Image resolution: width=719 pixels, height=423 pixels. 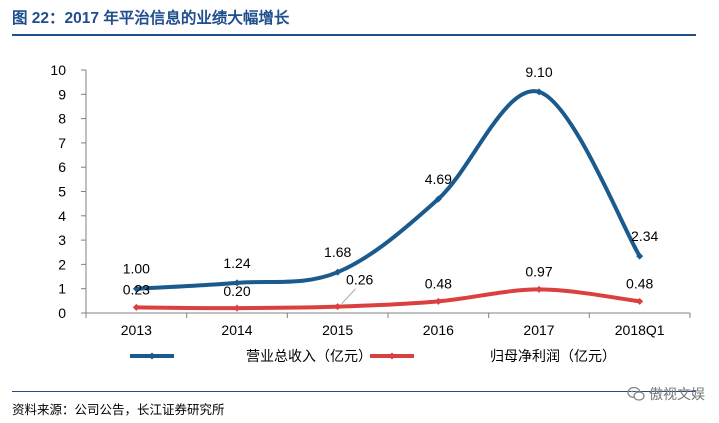 I want to click on wechat-icon, so click(x=636, y=393).